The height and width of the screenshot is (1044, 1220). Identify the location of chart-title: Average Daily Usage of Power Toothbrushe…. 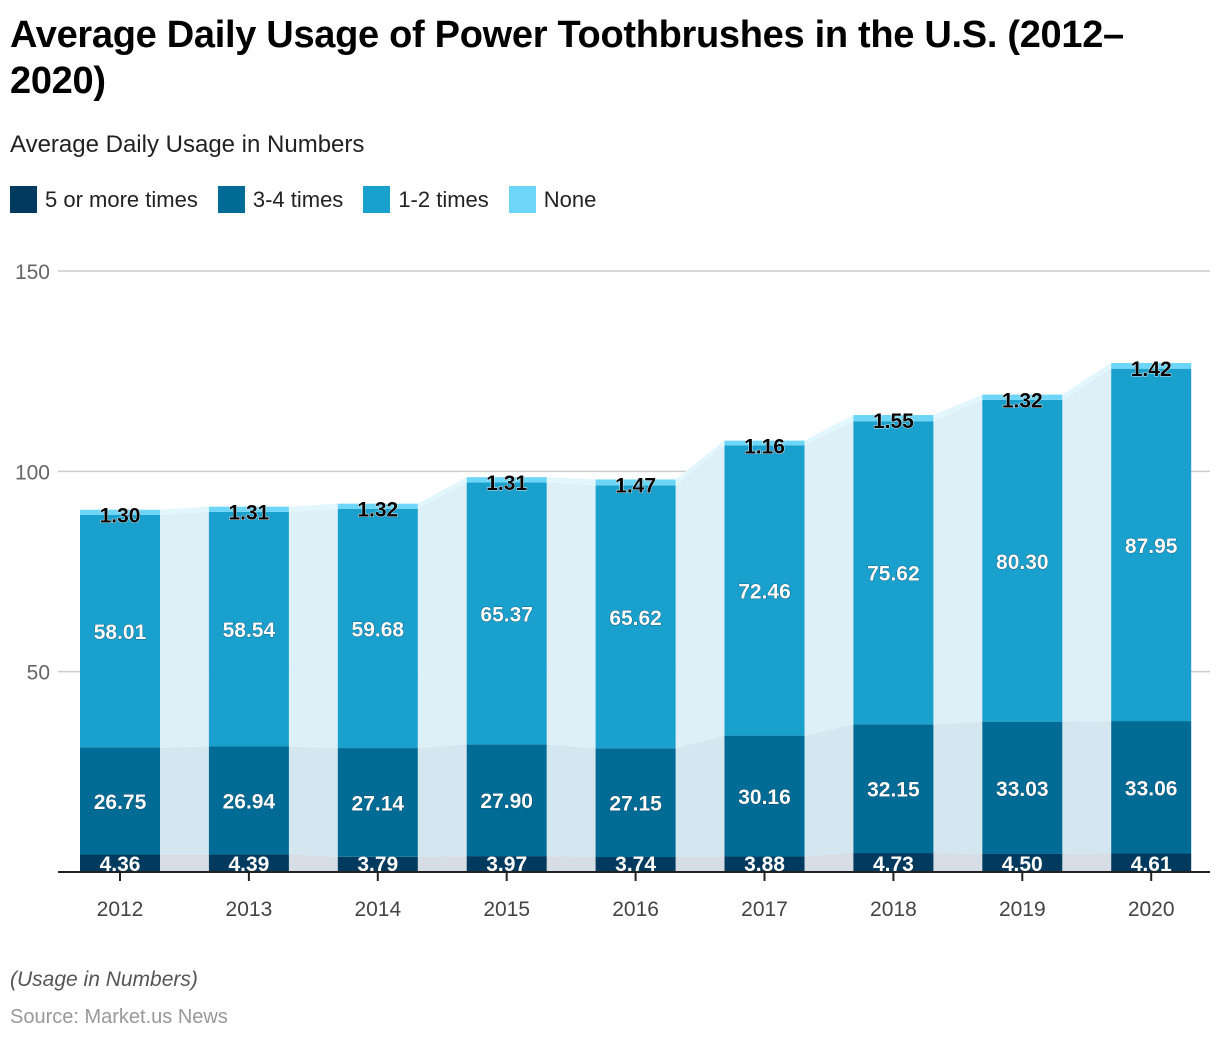
(567, 58).